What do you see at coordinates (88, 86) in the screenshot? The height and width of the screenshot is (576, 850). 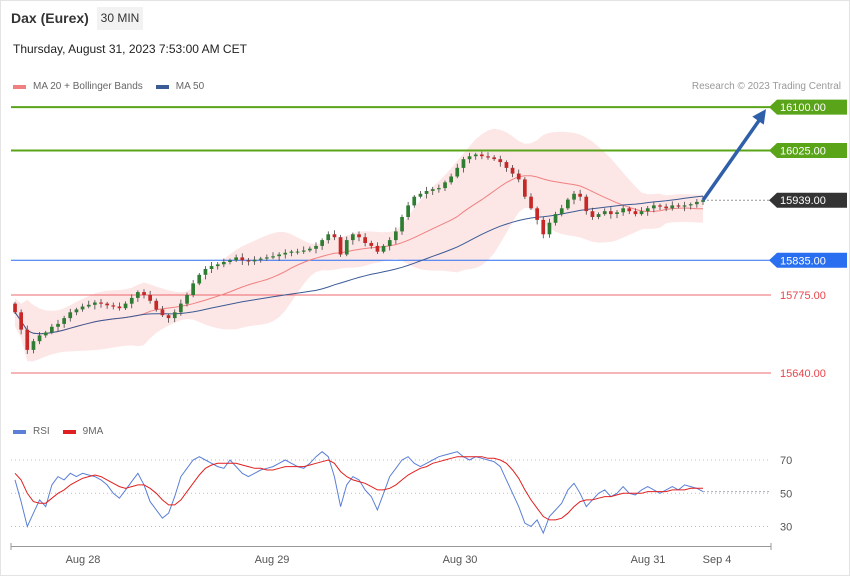 I see `ma20-legend-label: MA 20 + Bollinger Bands` at bounding box center [88, 86].